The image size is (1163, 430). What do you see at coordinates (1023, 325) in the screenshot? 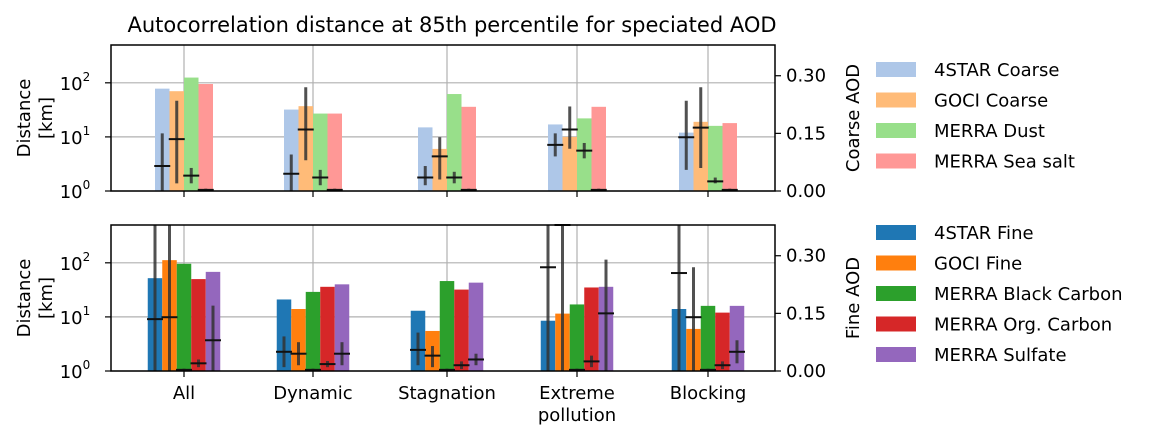
I see `legend-label: MERRA Org. Carbon` at bounding box center [1023, 325].